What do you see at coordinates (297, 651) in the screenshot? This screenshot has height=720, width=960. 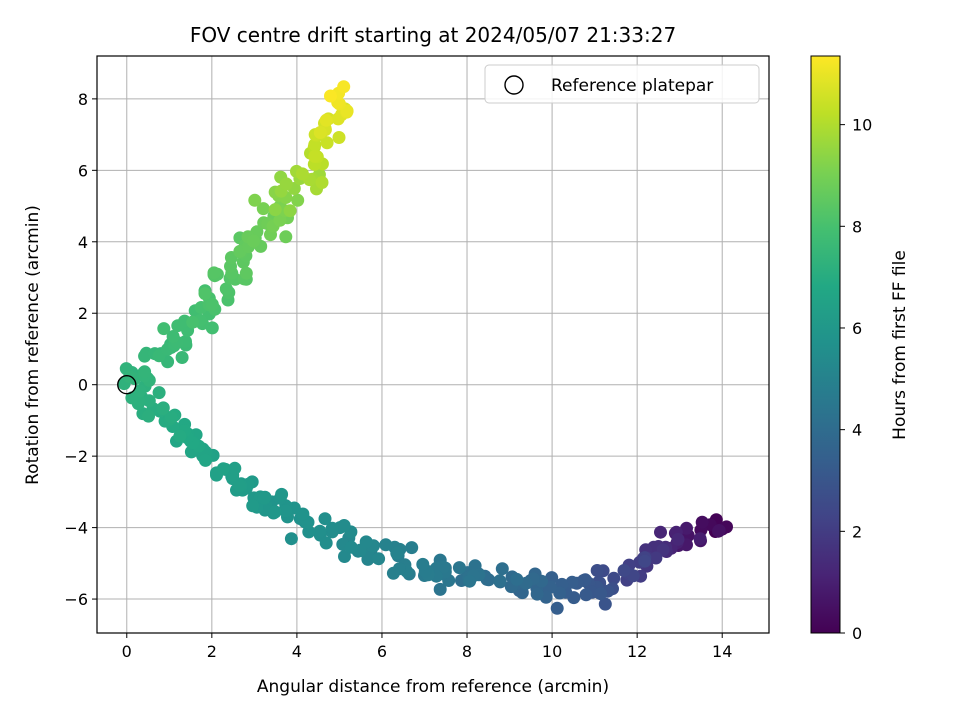 I see `x-tick-label: 4` at bounding box center [297, 651].